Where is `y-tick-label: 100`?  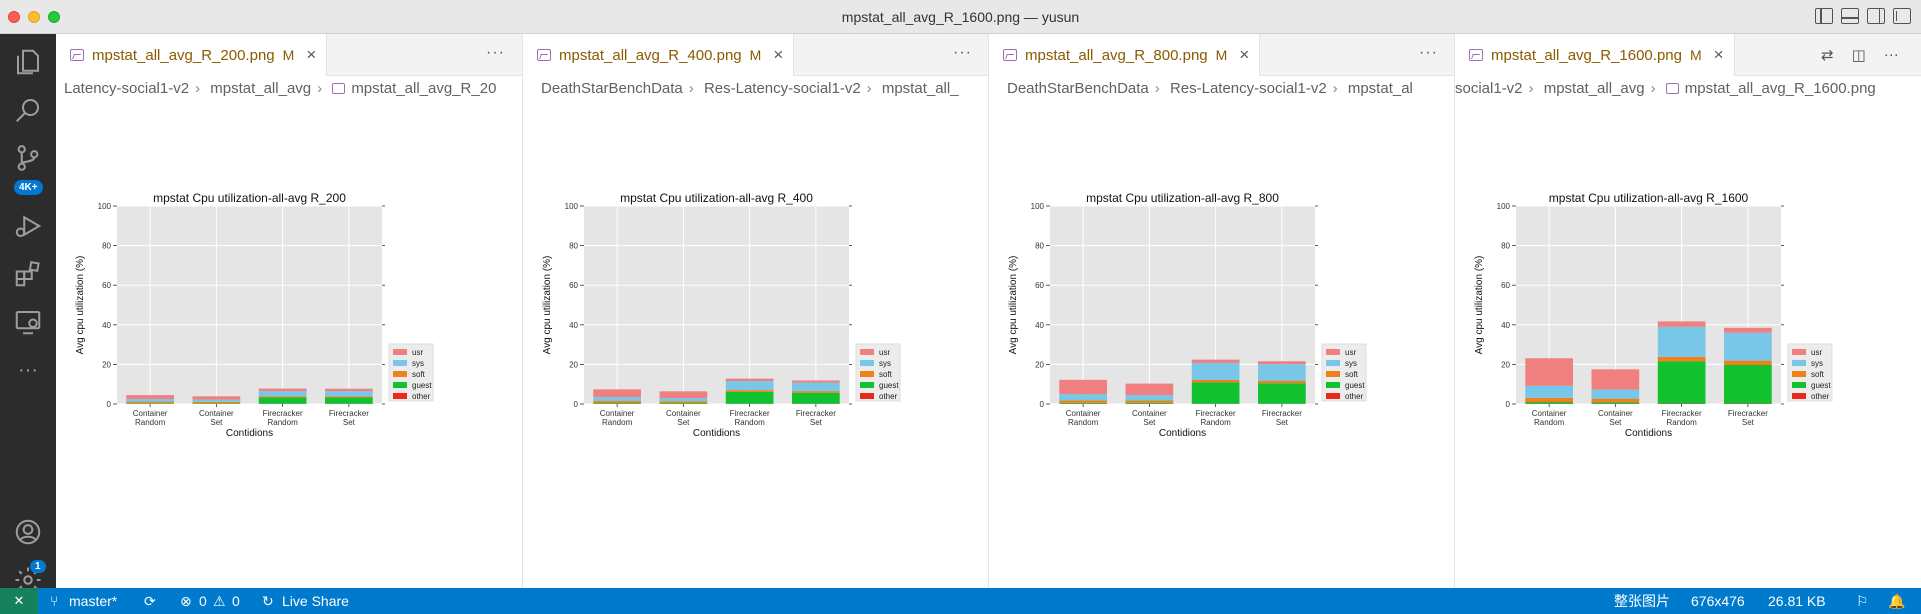
y-tick-label: 100 is located at coordinates (572, 206).